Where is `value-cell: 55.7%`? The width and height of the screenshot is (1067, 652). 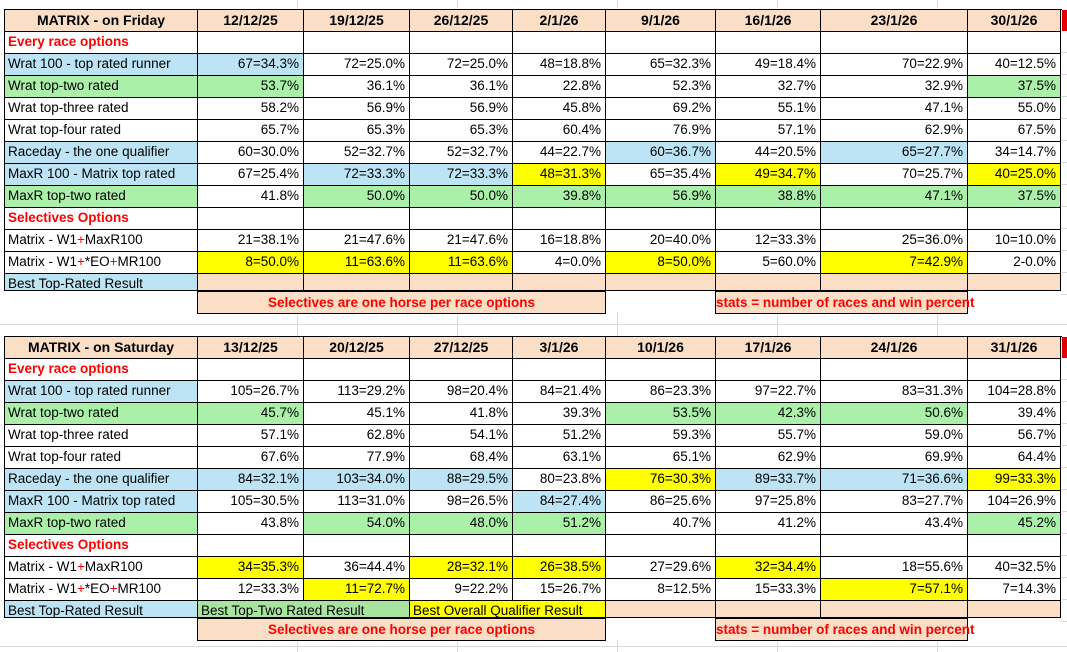 value-cell: 55.7% is located at coordinates (768, 436).